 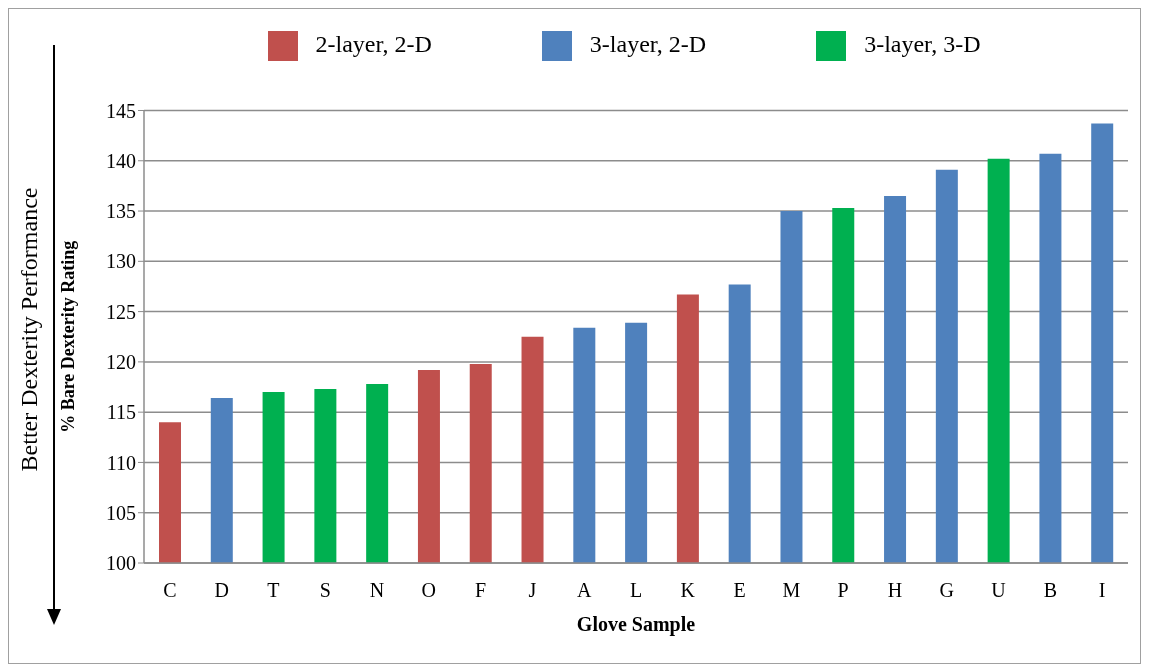 What do you see at coordinates (121, 361) in the screenshot?
I see `y-tick-label: 120` at bounding box center [121, 361].